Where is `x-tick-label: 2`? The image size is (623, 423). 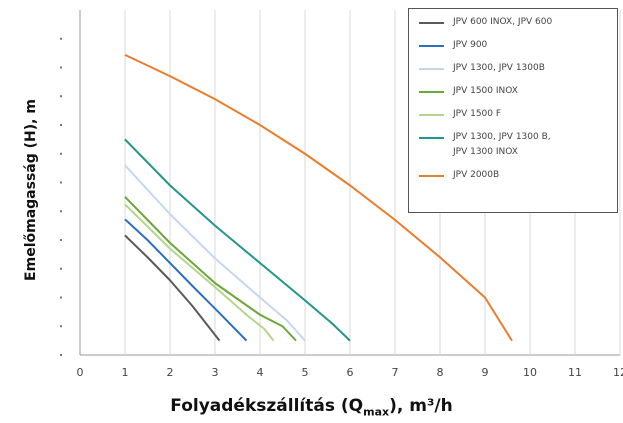
x-tick-label: 2 is located at coordinates (170, 372).